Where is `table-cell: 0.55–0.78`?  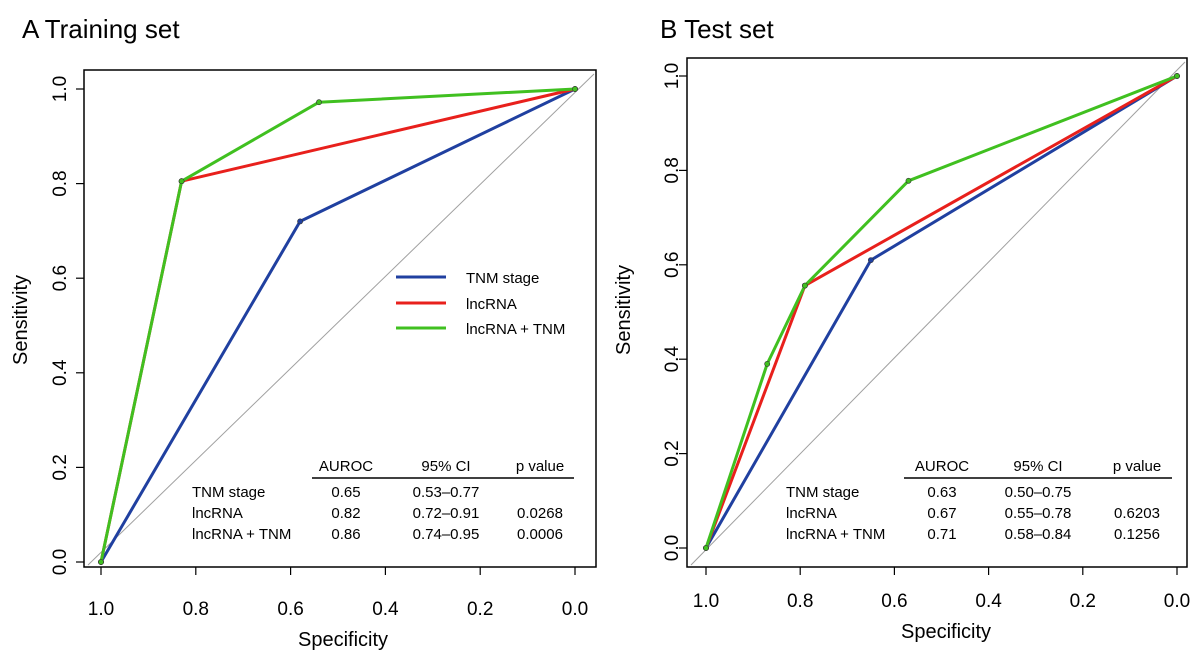 table-cell: 0.55–0.78 is located at coordinates (1038, 513).